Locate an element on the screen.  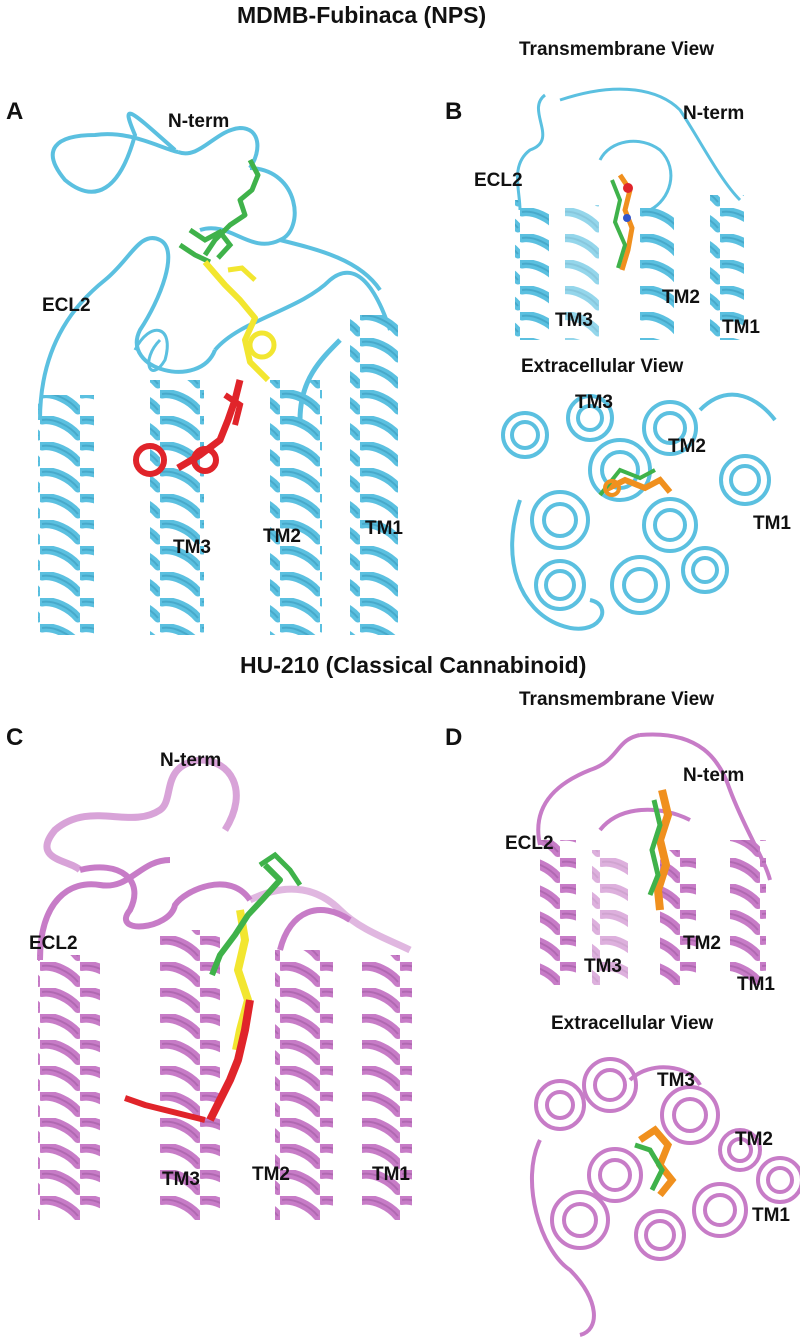
panel-b-ec-tm2-label: TM2 is located at coordinates (687, 446).